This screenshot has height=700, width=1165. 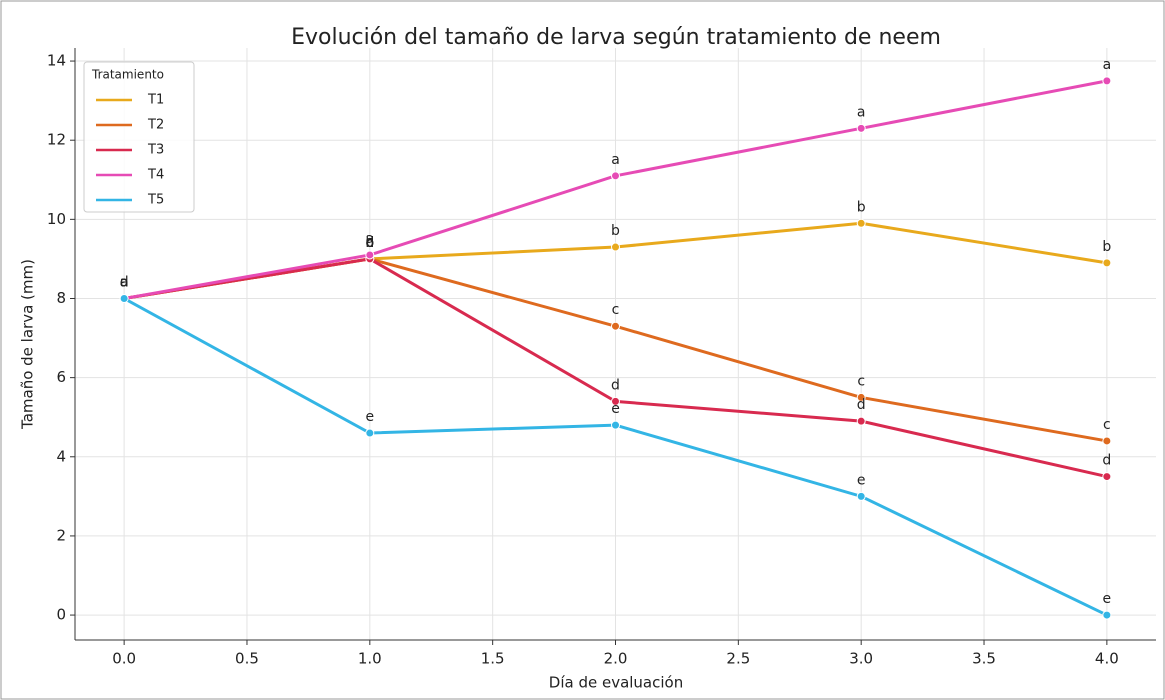 What do you see at coordinates (61, 535) in the screenshot?
I see `y-tick-label: 2` at bounding box center [61, 535].